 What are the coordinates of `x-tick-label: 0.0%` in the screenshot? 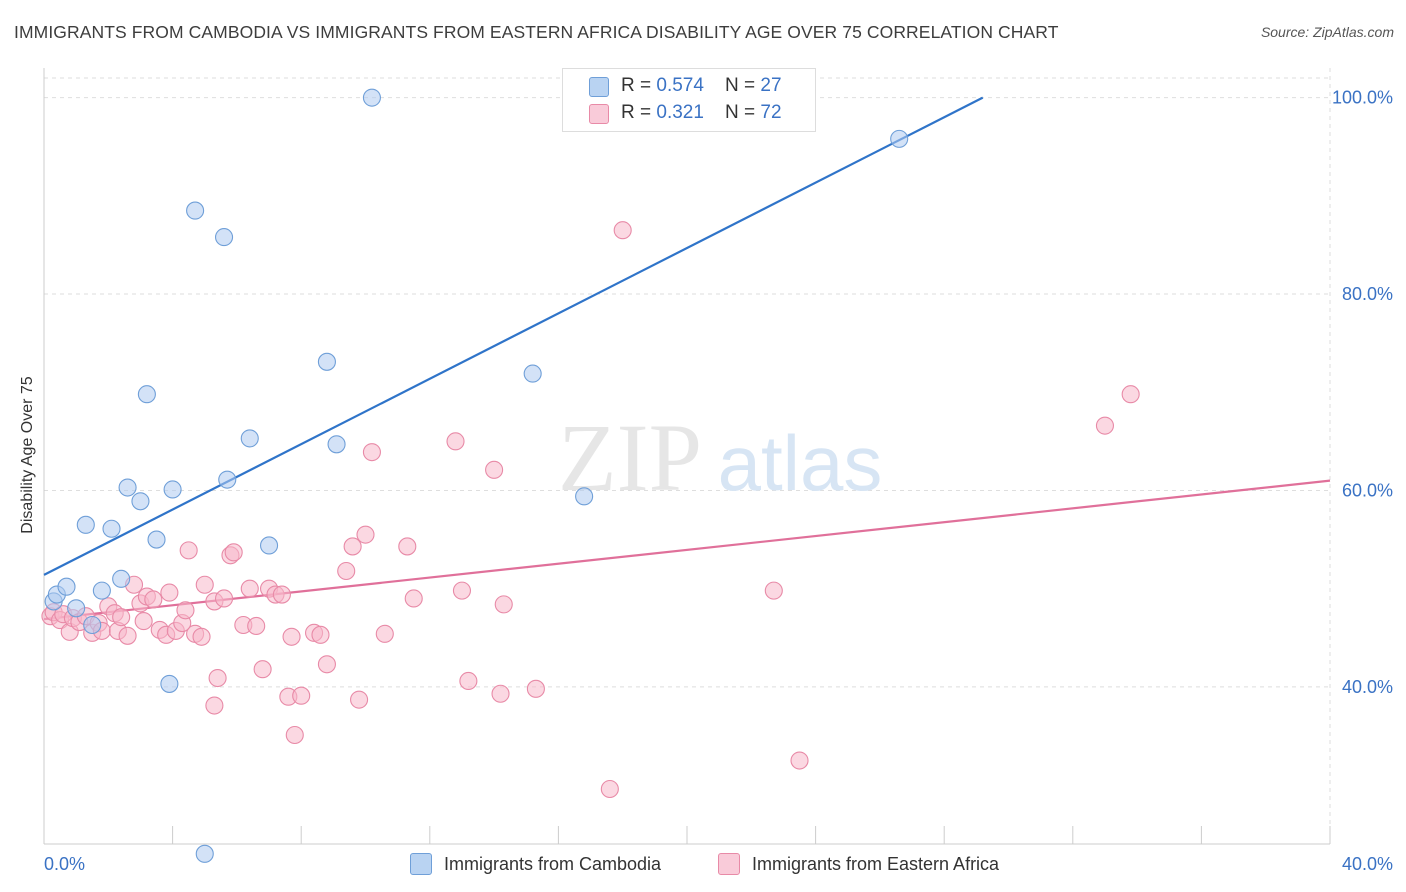 It's located at (64, 864).